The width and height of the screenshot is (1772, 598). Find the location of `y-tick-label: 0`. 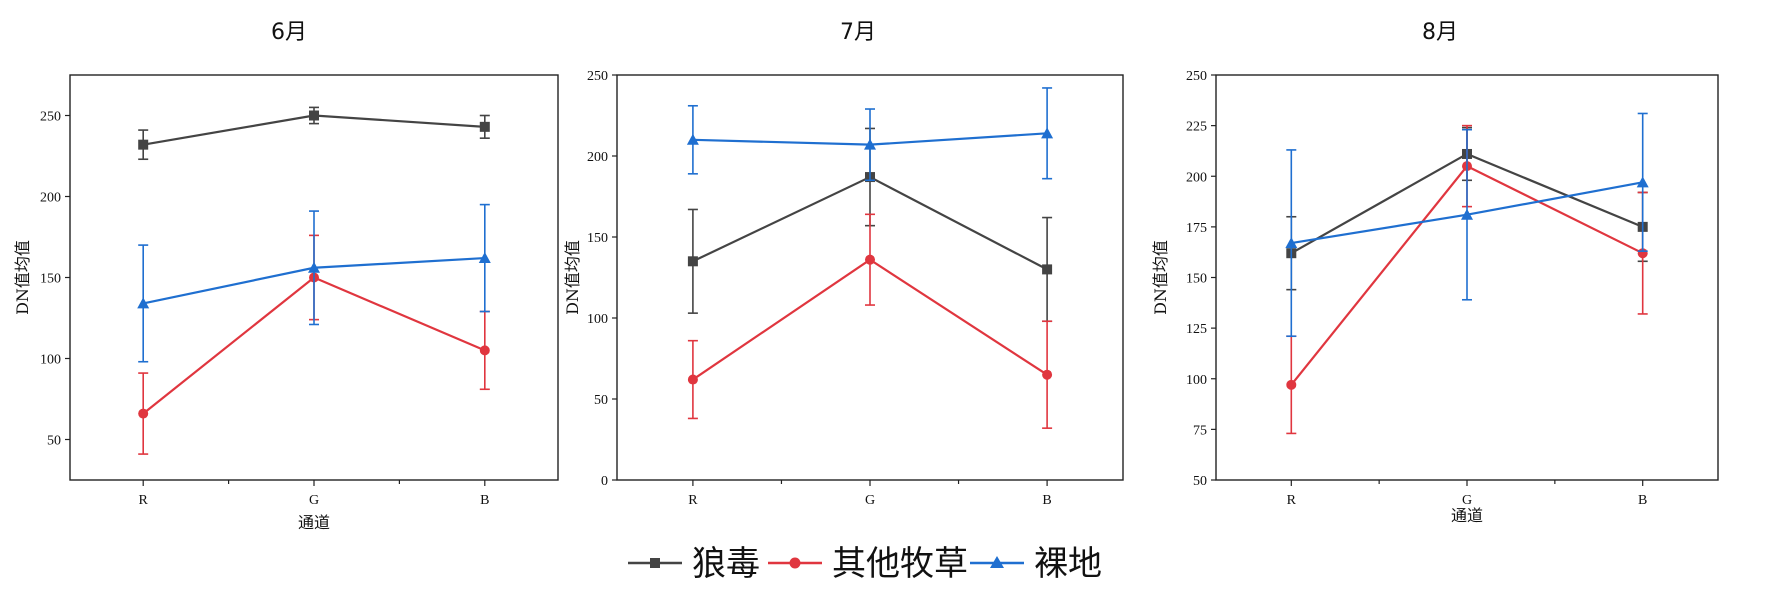

y-tick-label: 0 is located at coordinates (604, 481).